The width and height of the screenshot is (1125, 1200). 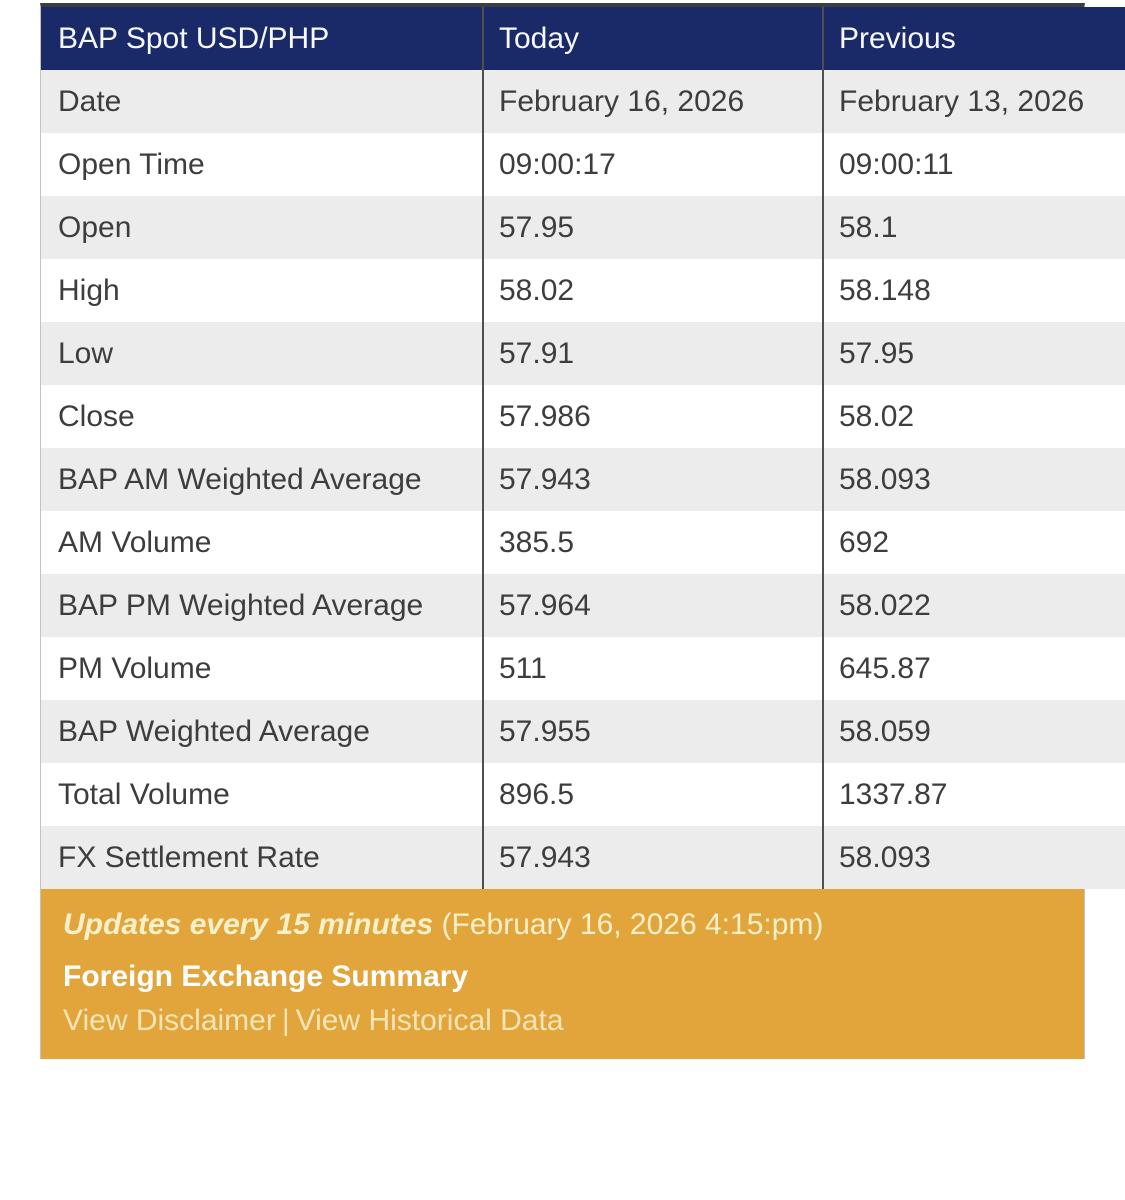 I want to click on table-row: High 58.02 58.148, so click(x=583, y=290).